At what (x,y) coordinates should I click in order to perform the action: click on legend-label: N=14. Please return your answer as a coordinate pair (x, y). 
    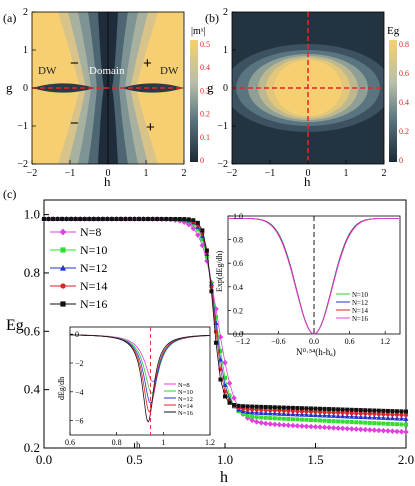
    Looking at the image, I should click on (360, 311).